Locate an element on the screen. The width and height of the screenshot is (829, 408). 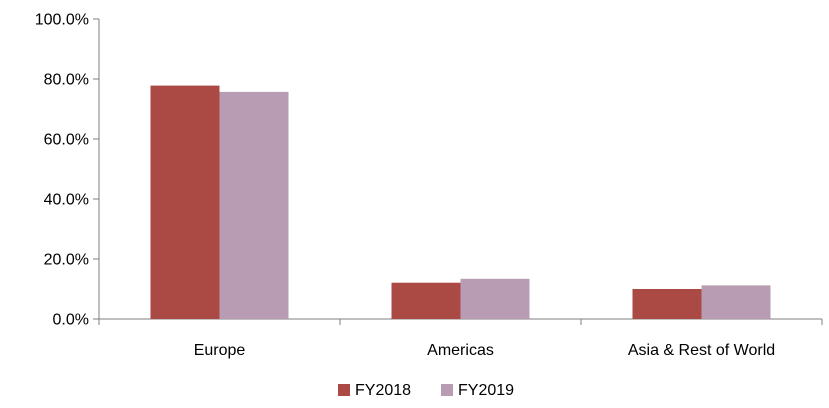
bar-fy2018-asia-rest-of-world is located at coordinates (667, 304).